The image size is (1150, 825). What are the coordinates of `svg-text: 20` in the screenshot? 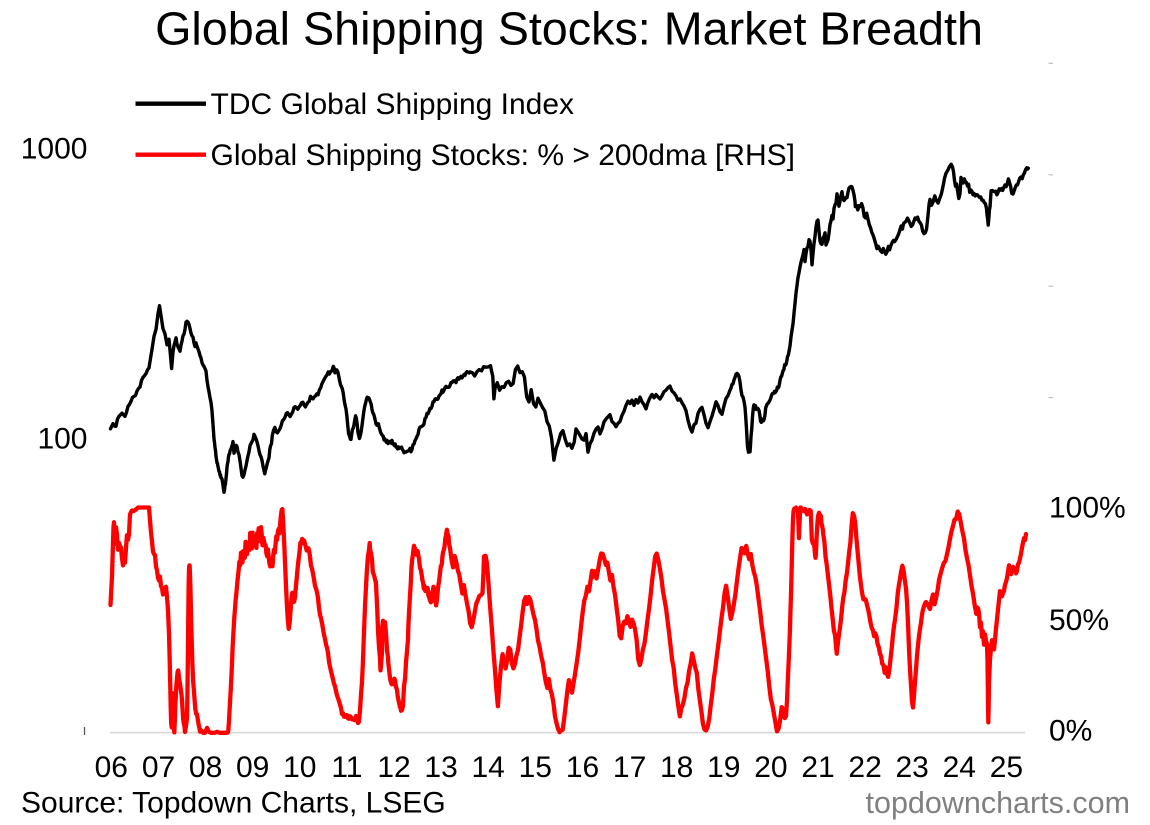 It's located at (770, 767).